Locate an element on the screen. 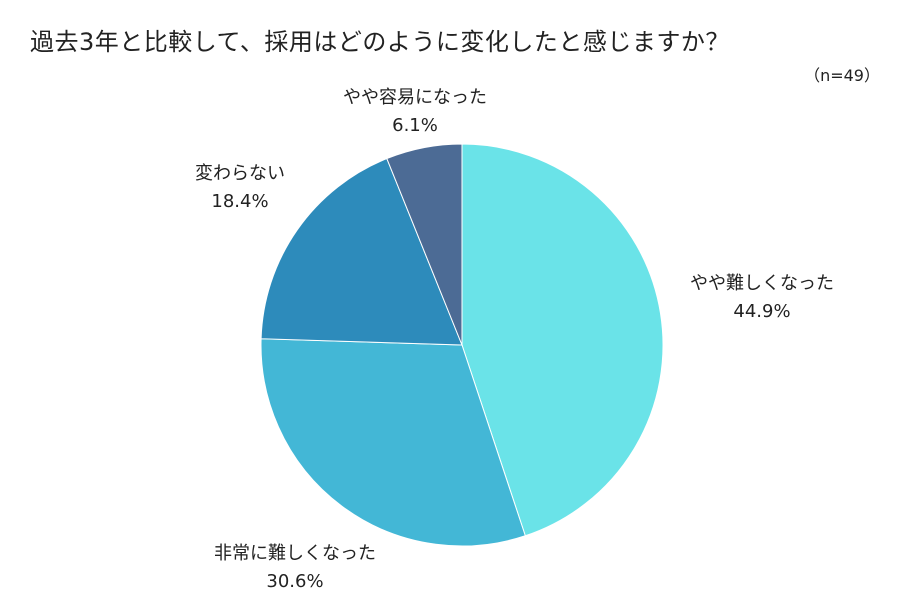 This screenshot has height=600, width=900. chart-title: 過去3年と比較して、採用はどのように変化したと感じますか？ is located at coordinates (380, 42).